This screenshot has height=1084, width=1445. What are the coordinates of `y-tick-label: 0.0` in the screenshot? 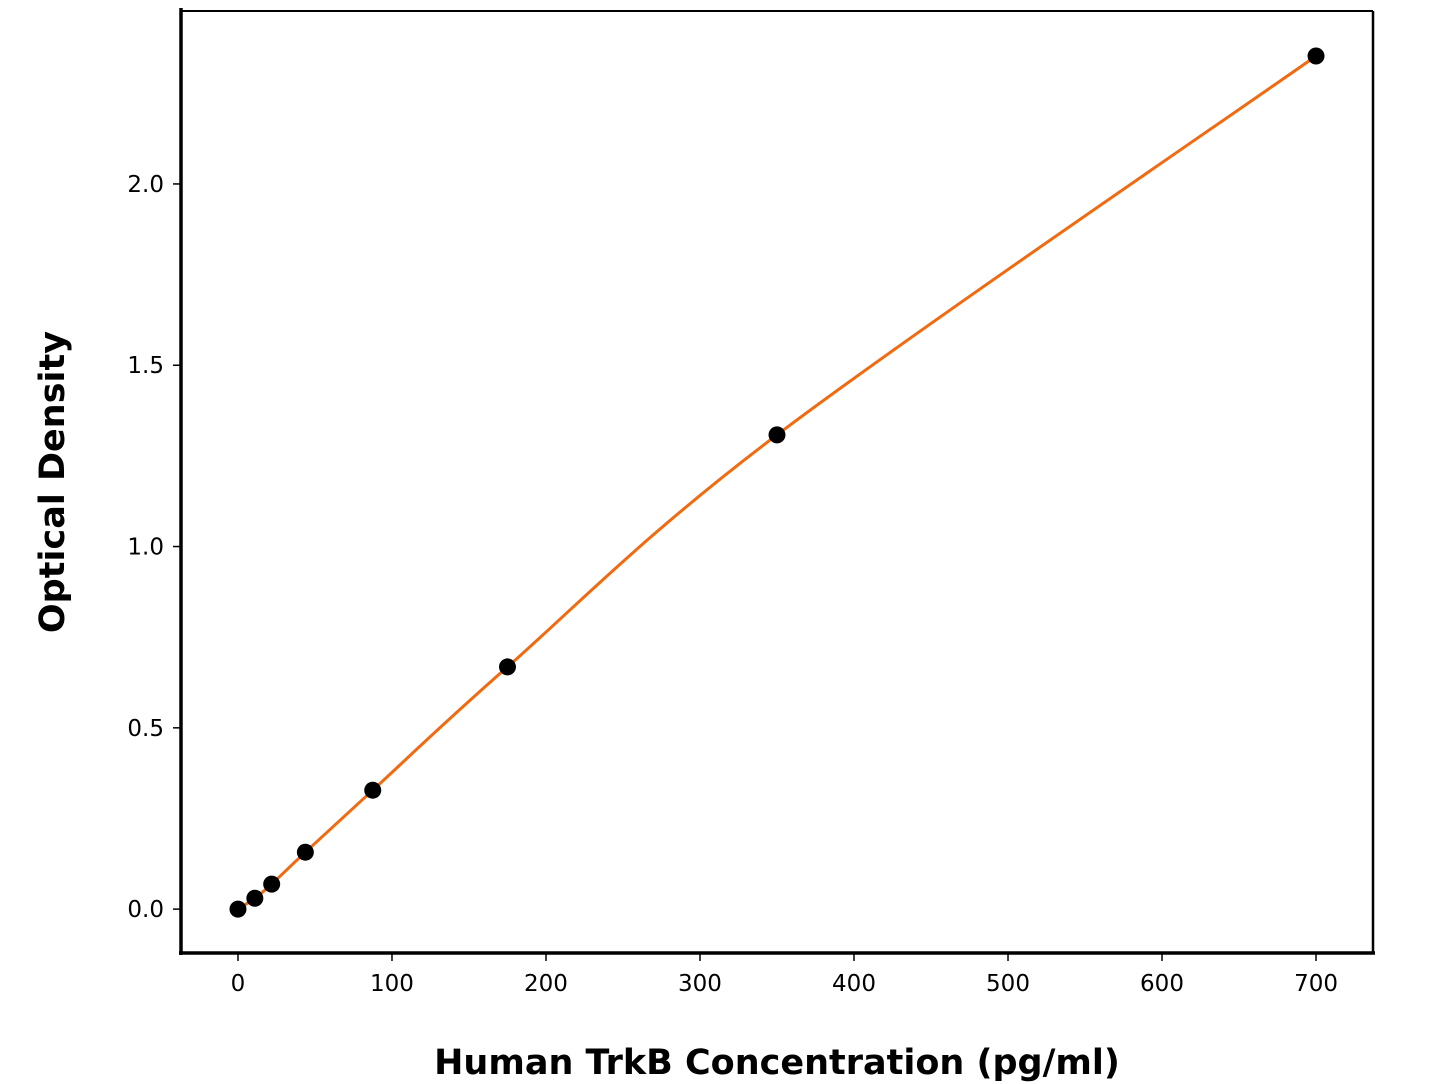 It's located at (145, 910).